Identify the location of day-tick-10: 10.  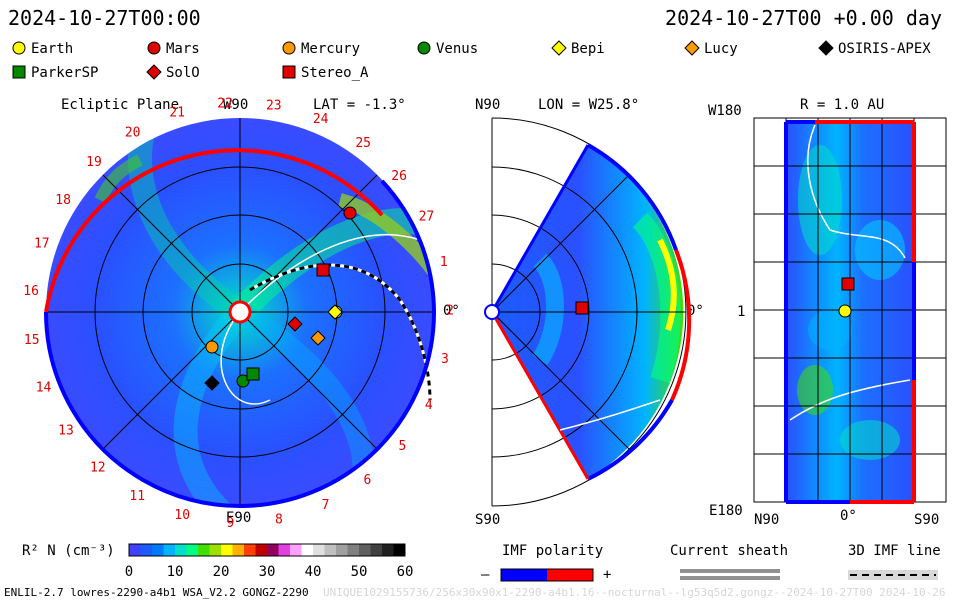
(182, 515).